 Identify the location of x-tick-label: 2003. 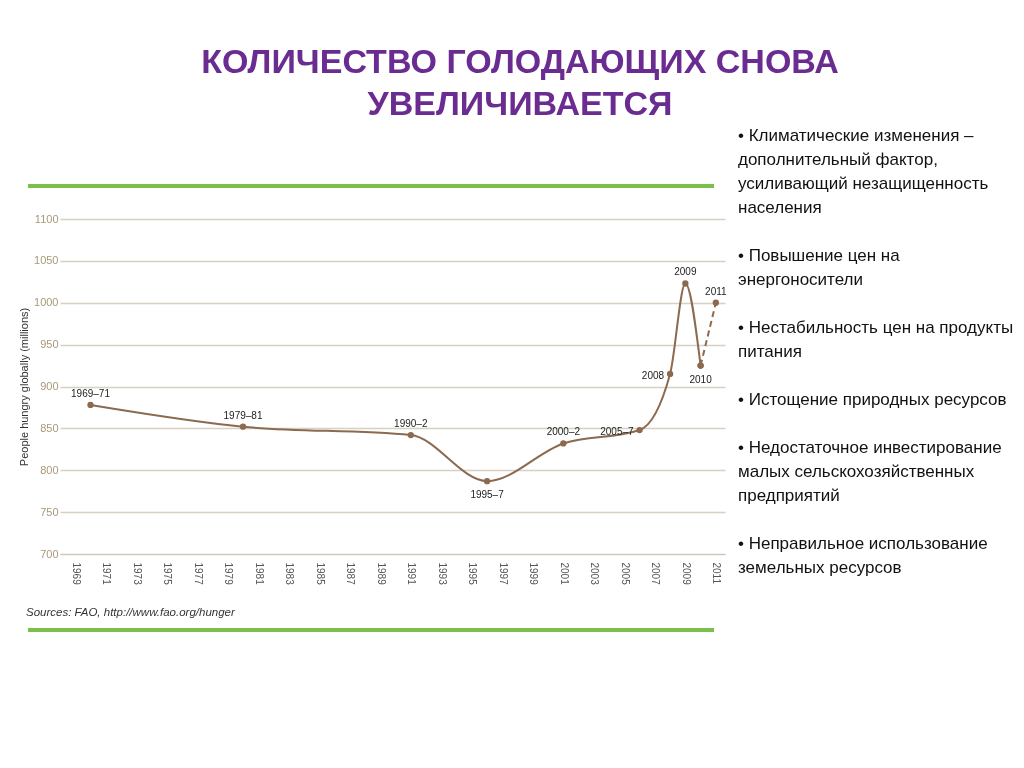
(595, 574).